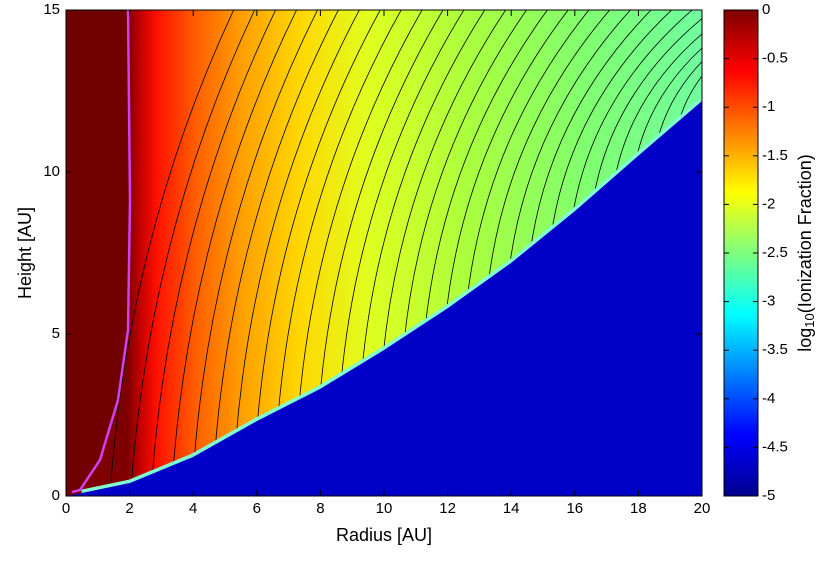 Image resolution: width=830 pixels, height=562 pixels. Describe the element at coordinates (768, 106) in the screenshot. I see `colorbar-tick-label: -1` at that location.